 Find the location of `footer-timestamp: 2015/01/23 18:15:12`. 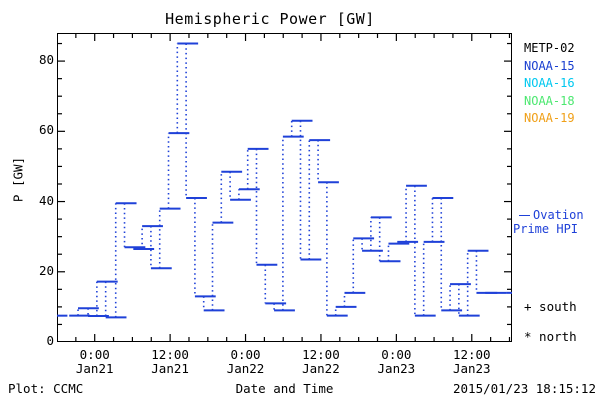

footer-timestamp: 2015/01/23 18:15:12 is located at coordinates (524, 388).